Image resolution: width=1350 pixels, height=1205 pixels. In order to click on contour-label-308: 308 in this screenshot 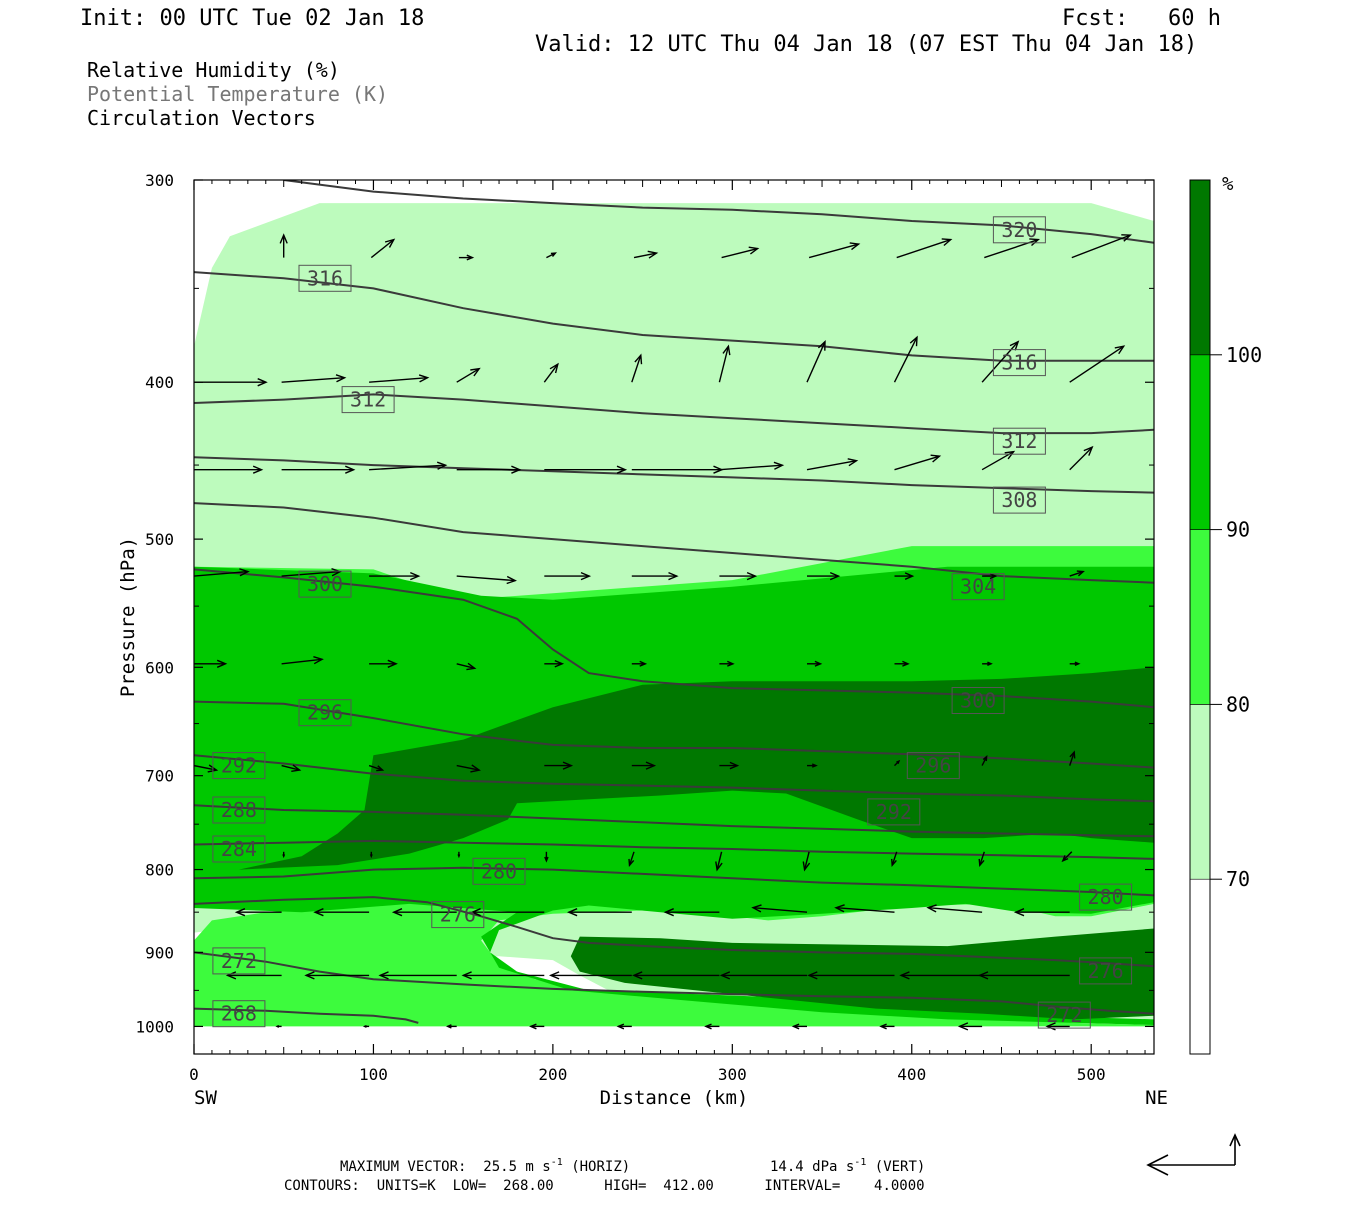, I will do `click(1019, 500)`.